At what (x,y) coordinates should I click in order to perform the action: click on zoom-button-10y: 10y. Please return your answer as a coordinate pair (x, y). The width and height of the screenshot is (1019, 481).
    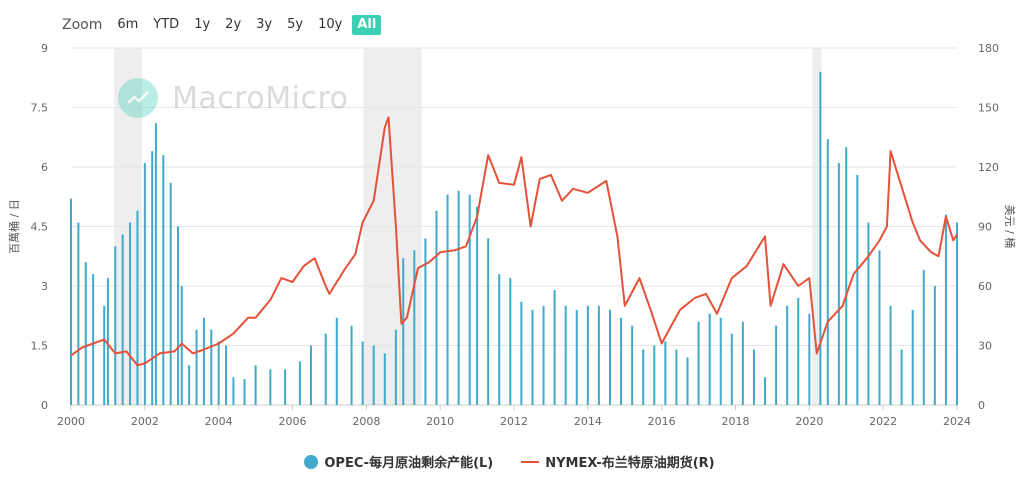
    Looking at the image, I should click on (330, 24).